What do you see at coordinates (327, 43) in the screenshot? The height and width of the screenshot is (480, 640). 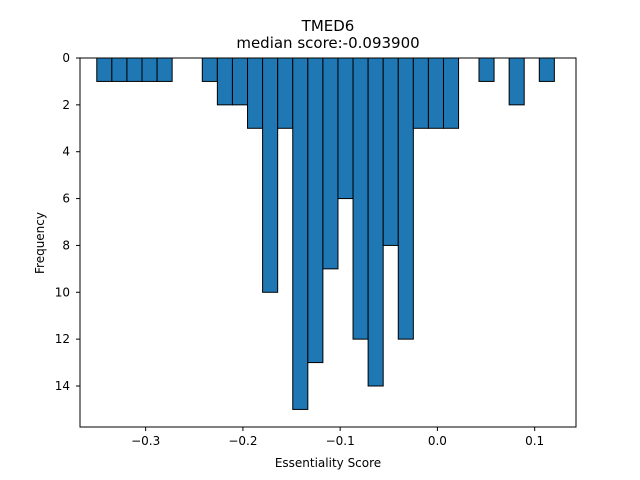 I see `chart-subtitle: median score:-0.093900` at bounding box center [327, 43].